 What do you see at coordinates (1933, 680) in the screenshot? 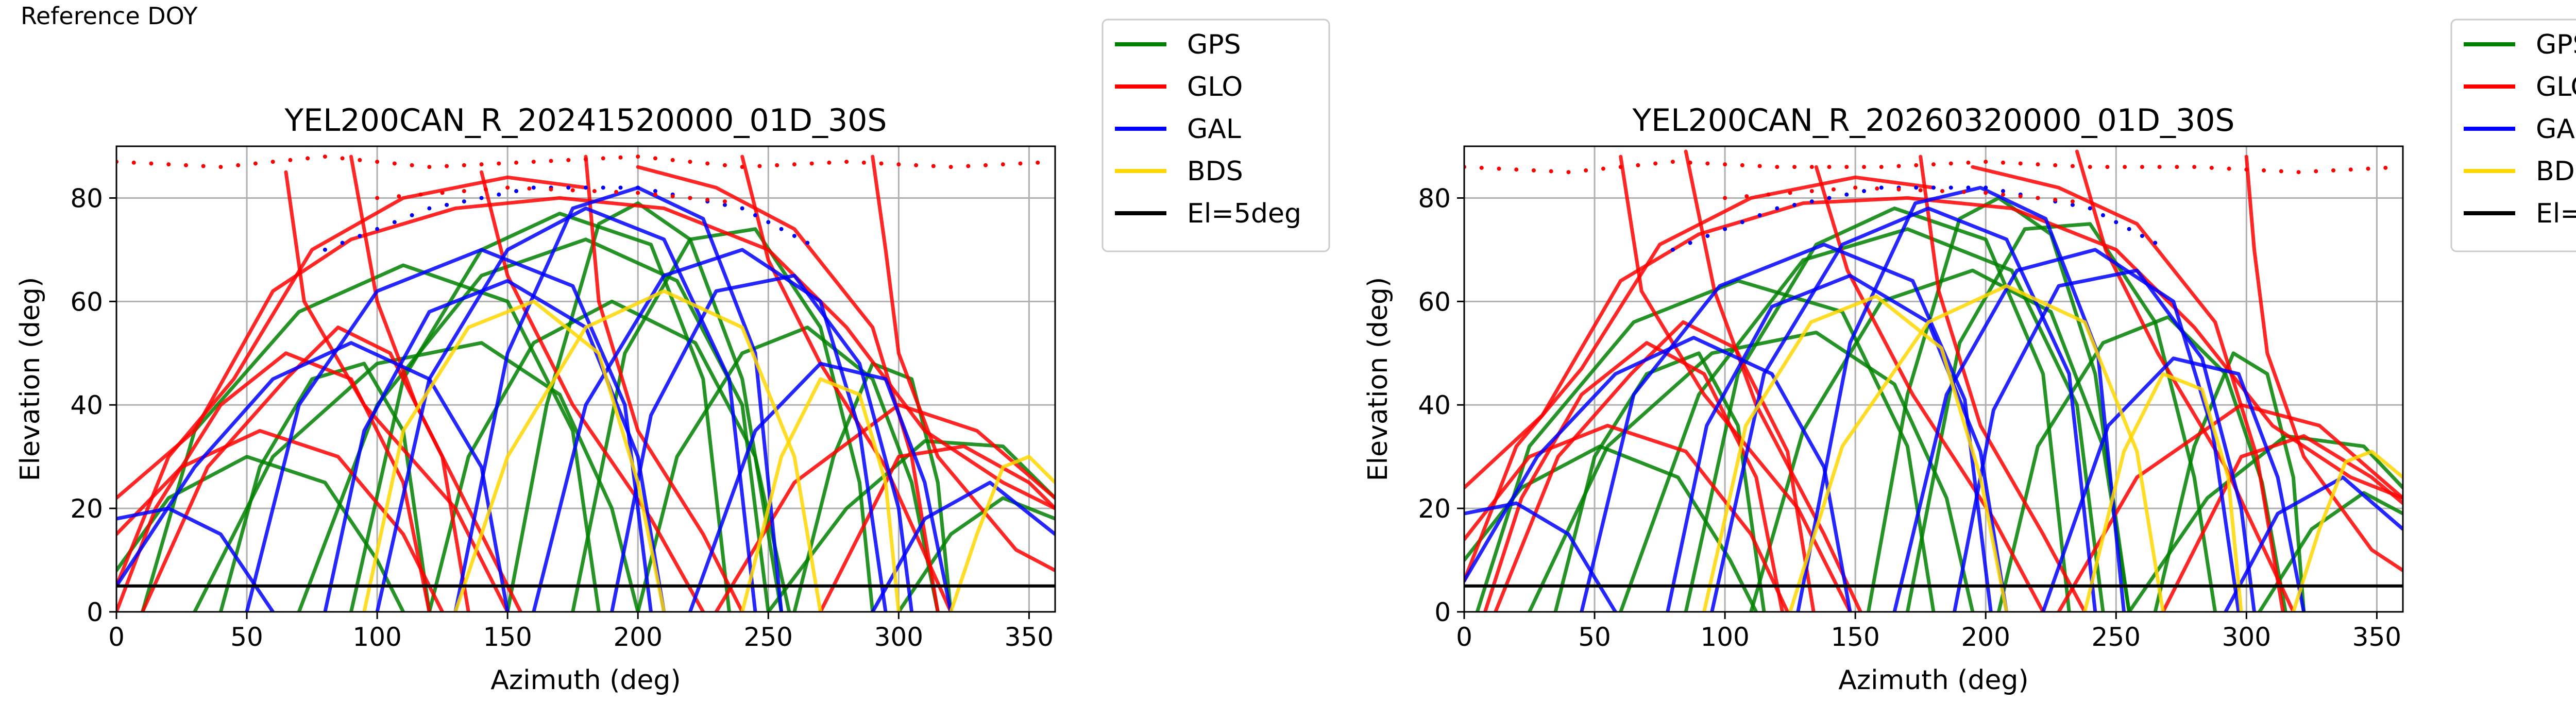
I see `x-axis-label: Azimuth (deg)` at bounding box center [1933, 680].